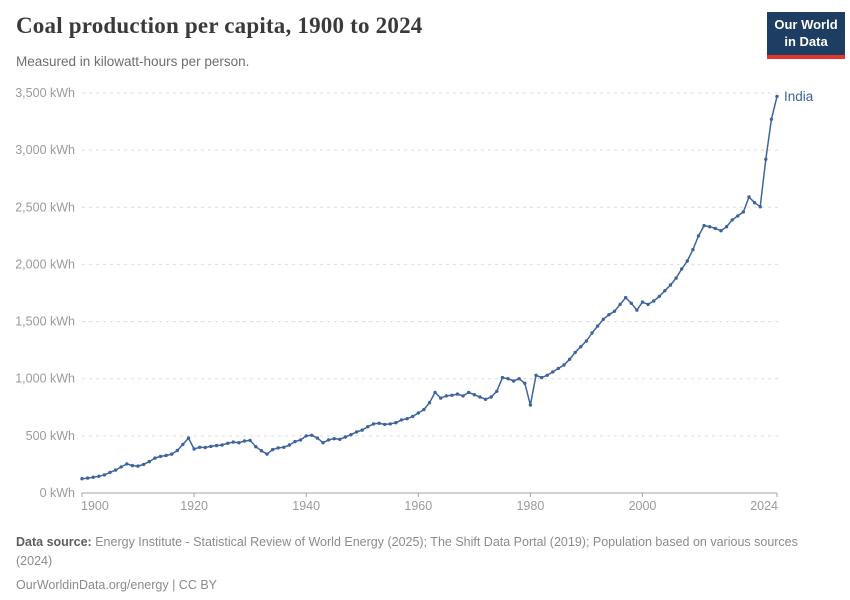  I want to click on license-link: OurWorldinData.org/energy | CC BY, so click(117, 584).